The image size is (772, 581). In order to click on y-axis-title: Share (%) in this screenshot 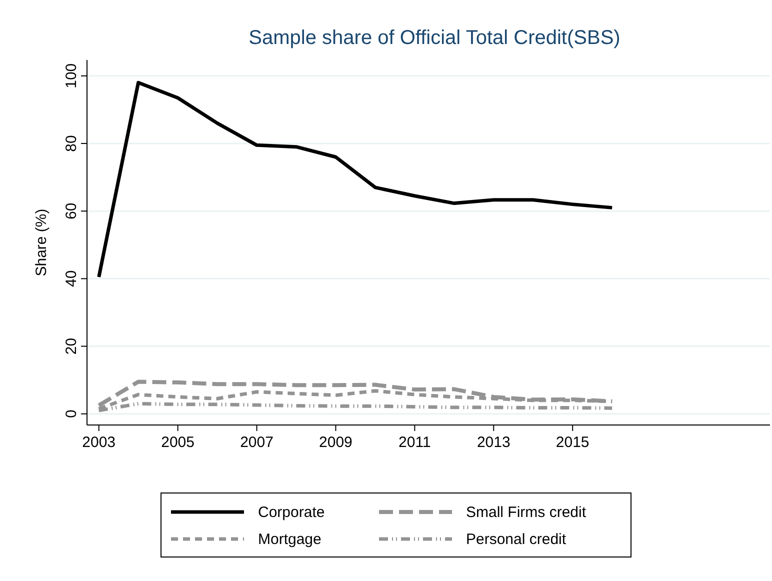, I will do `click(41, 242)`.